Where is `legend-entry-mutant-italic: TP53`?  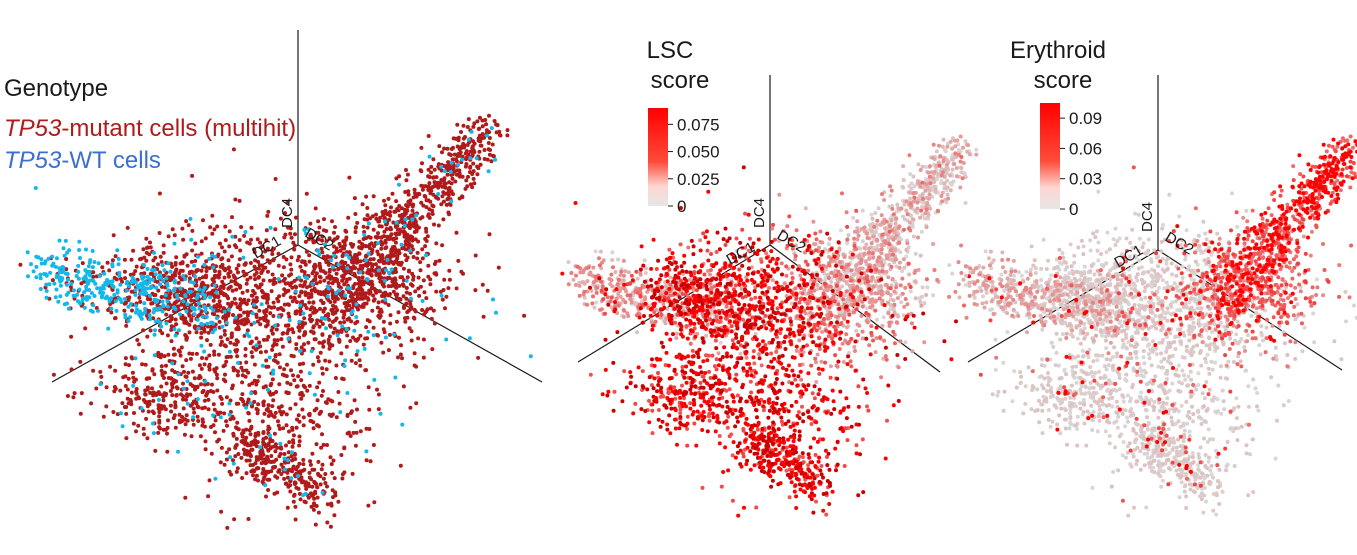 legend-entry-mutant-italic: TP53 is located at coordinates (33, 128).